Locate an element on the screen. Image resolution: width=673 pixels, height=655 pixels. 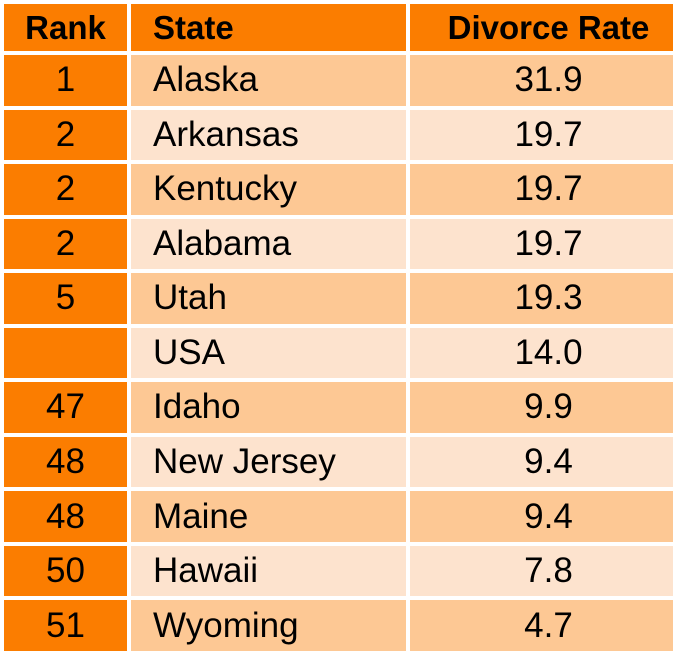
state-cell: New Jersey is located at coordinates (268, 462).